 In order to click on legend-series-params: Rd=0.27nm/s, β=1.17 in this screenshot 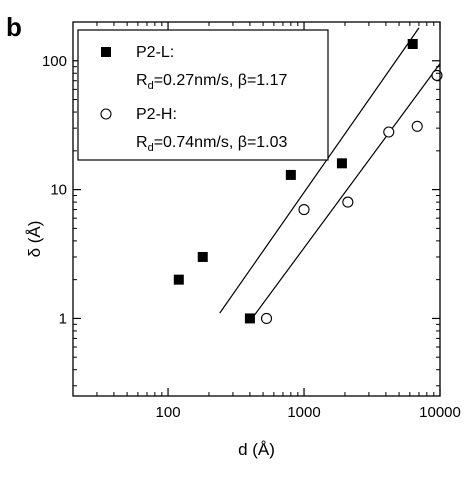, I will do `click(212, 82)`.